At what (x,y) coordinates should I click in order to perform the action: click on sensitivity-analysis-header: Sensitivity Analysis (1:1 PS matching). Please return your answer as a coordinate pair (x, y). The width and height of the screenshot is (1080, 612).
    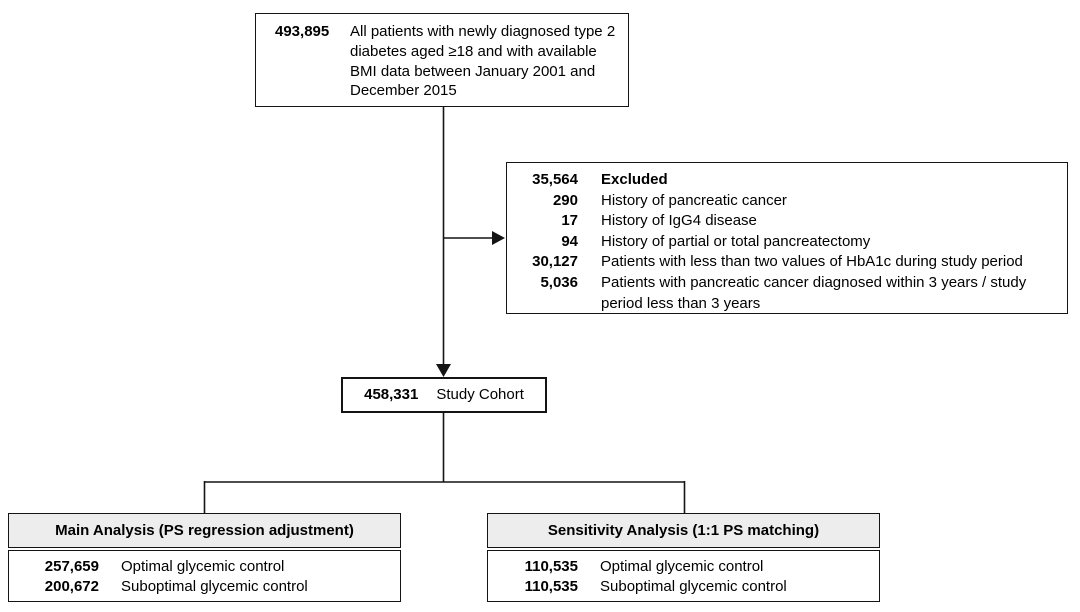
    Looking at the image, I should click on (683, 530).